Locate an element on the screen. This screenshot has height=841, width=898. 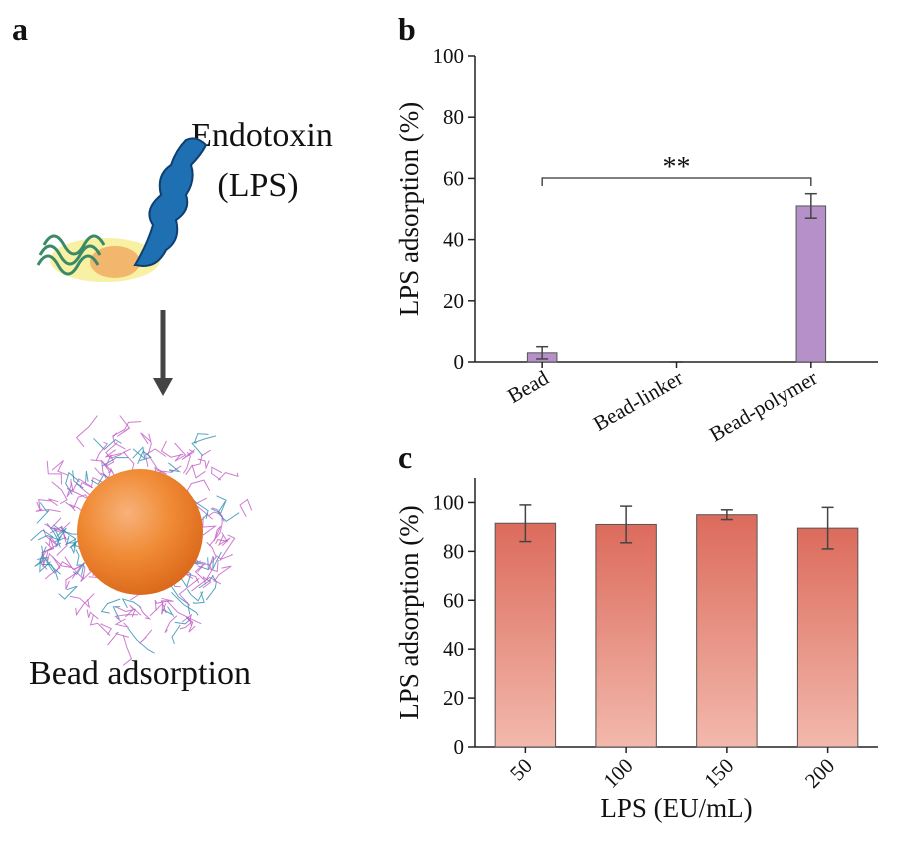
x-axis-label: LPS (EU/mL) is located at coordinates (676, 808).